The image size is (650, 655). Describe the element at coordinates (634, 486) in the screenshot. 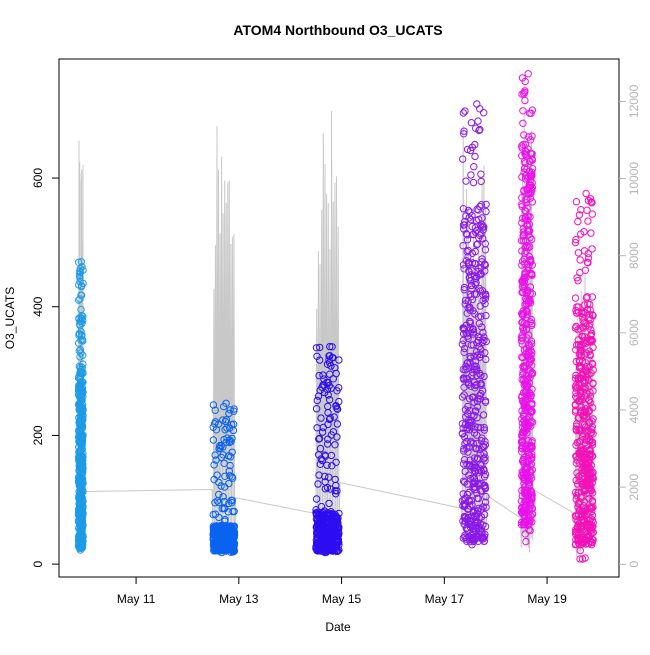

I see `y-right-tick-label: 2000` at that location.